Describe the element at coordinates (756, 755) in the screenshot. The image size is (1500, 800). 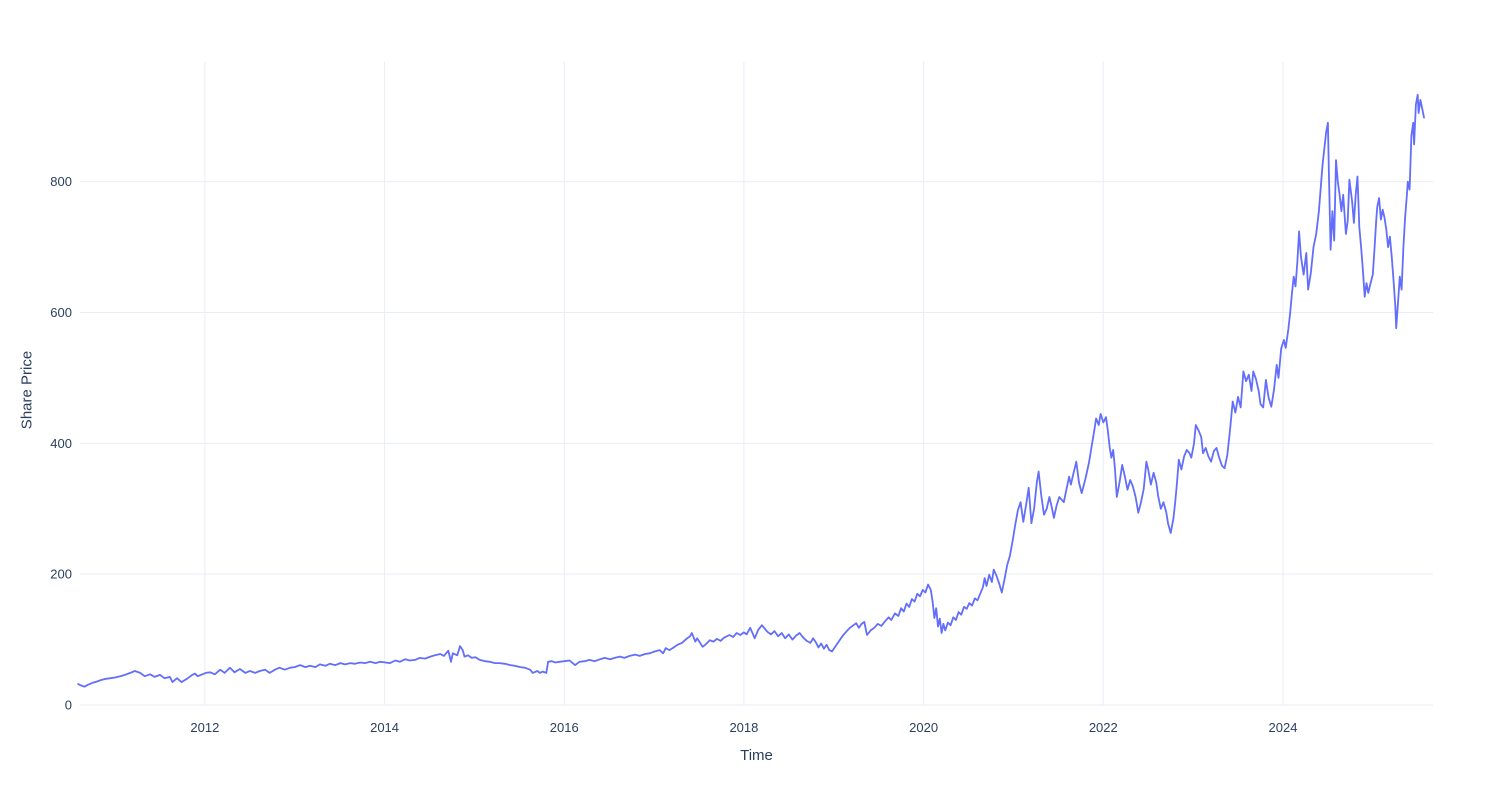
I see `x-axis-title: Time` at that location.